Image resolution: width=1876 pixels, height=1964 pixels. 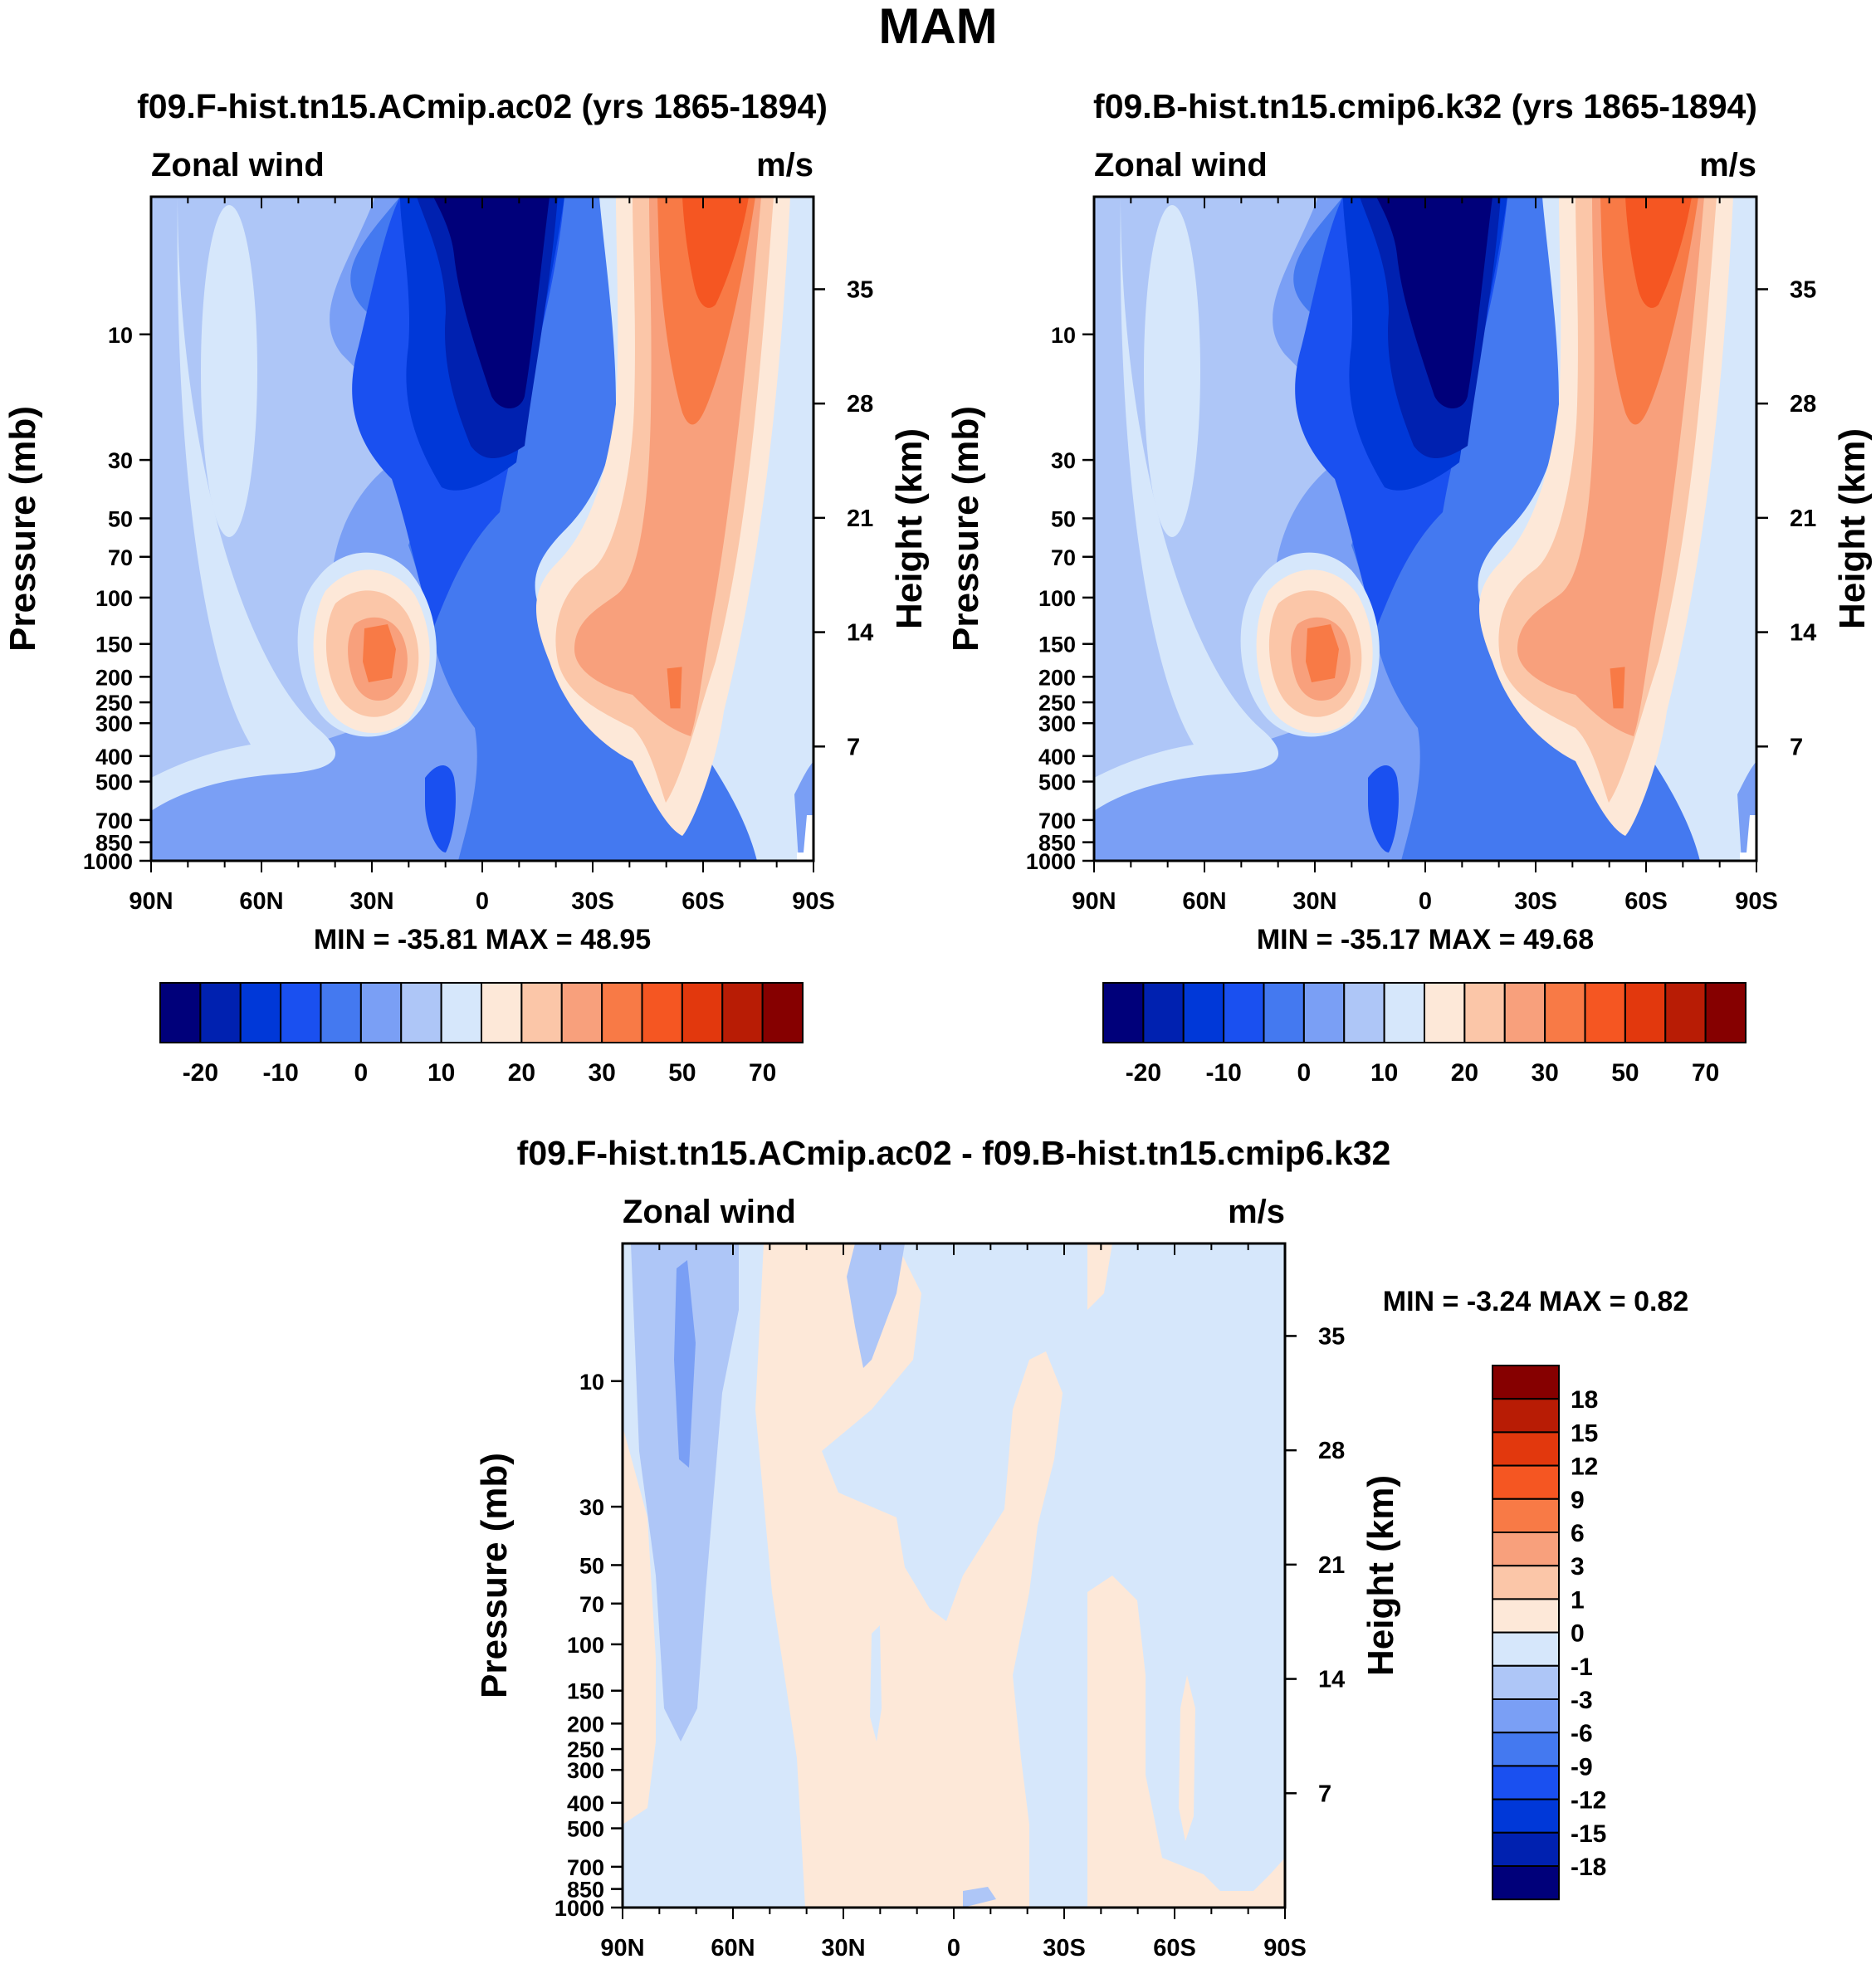 What do you see at coordinates (585, 1829) in the screenshot?
I see `pressure-tick-label: 500` at bounding box center [585, 1829].